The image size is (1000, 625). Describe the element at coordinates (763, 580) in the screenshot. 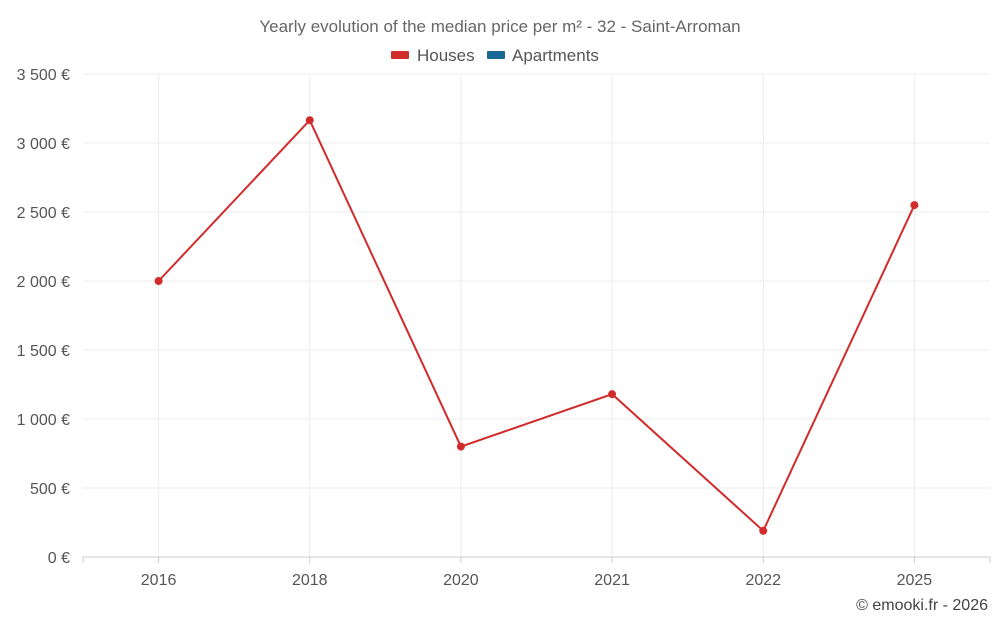

I see `x-tick-label: 2022` at that location.